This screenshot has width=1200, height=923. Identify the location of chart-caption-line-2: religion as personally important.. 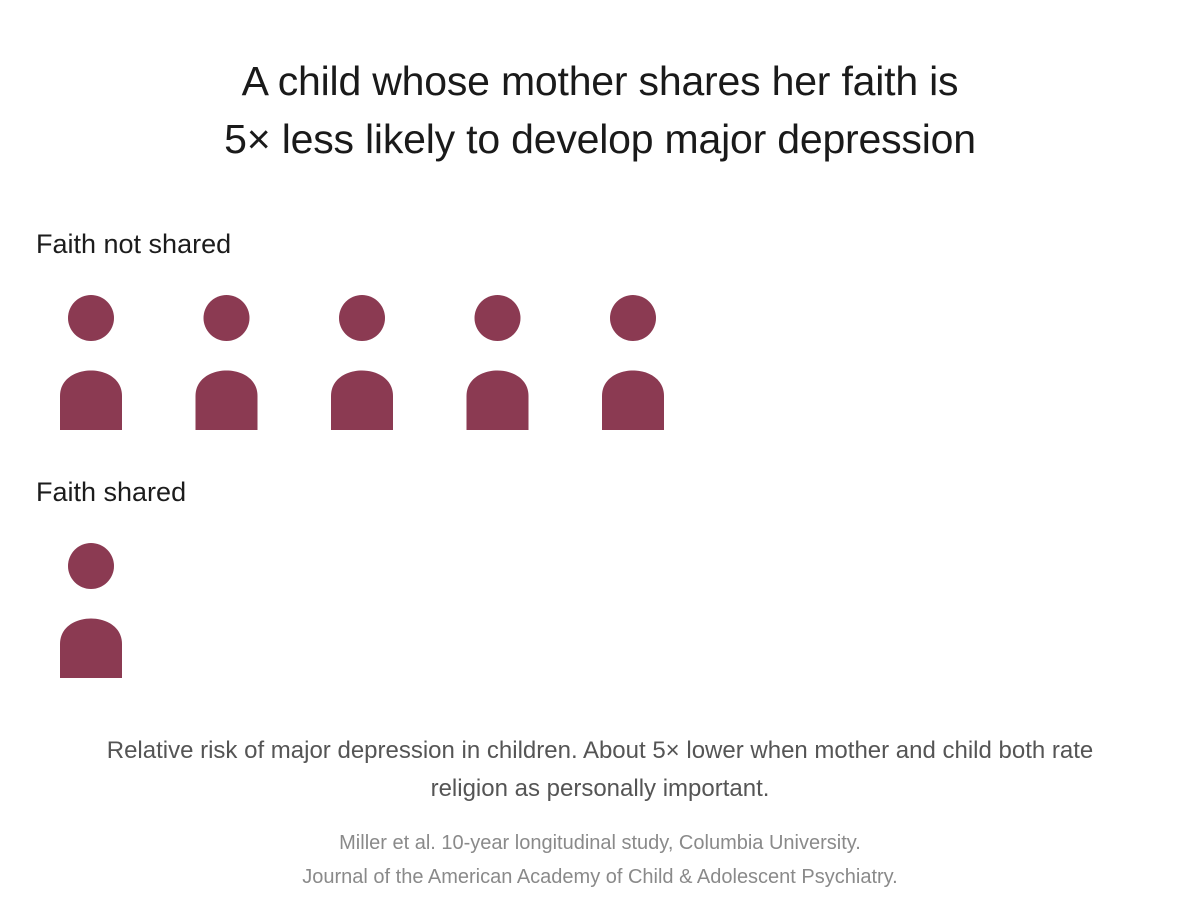
(600, 788).